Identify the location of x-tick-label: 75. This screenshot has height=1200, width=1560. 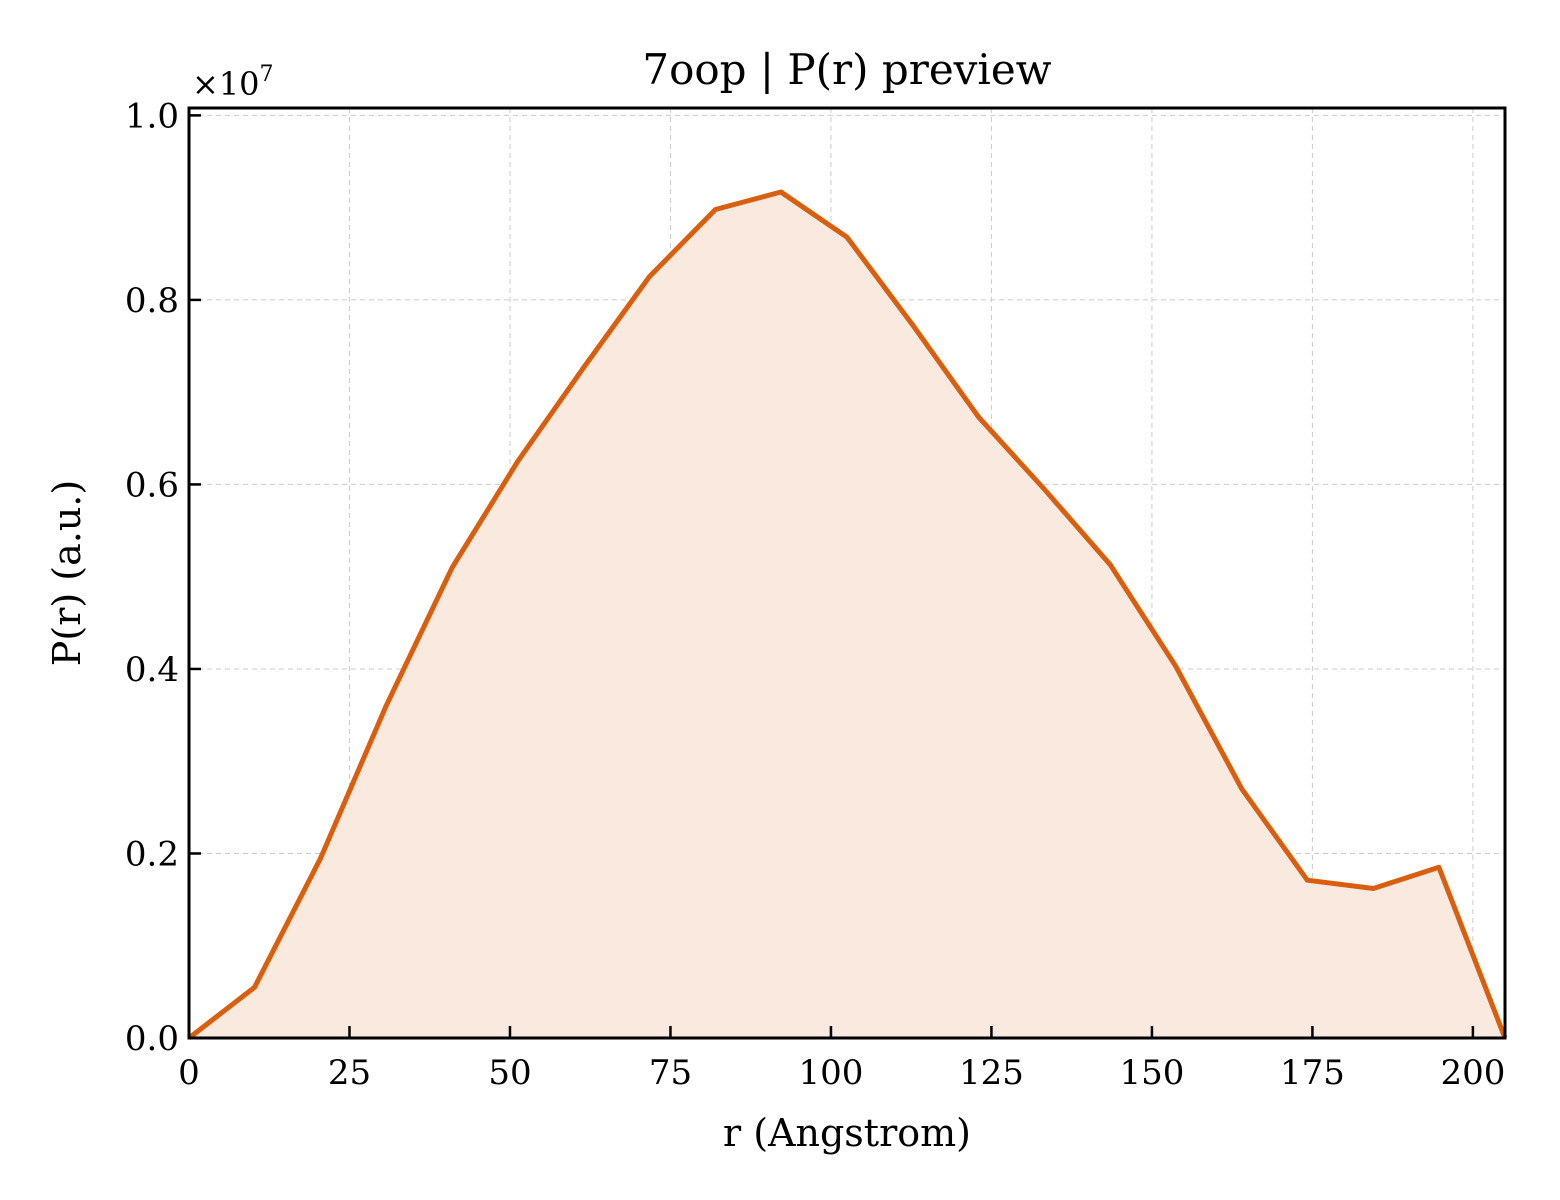
(670, 1073).